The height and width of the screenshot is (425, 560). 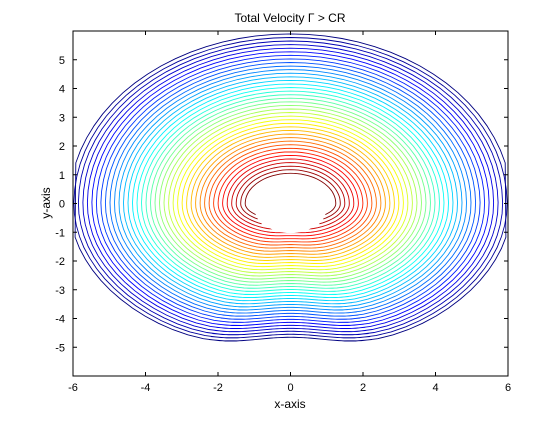 What do you see at coordinates (60, 320) in the screenshot?
I see `y-tick-label: -4` at bounding box center [60, 320].